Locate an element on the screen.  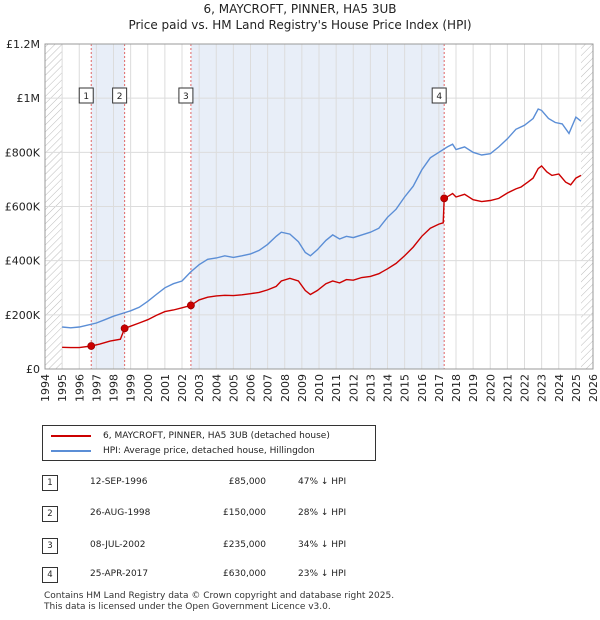
sale-label-text: 3 is located at coordinates (186, 97).